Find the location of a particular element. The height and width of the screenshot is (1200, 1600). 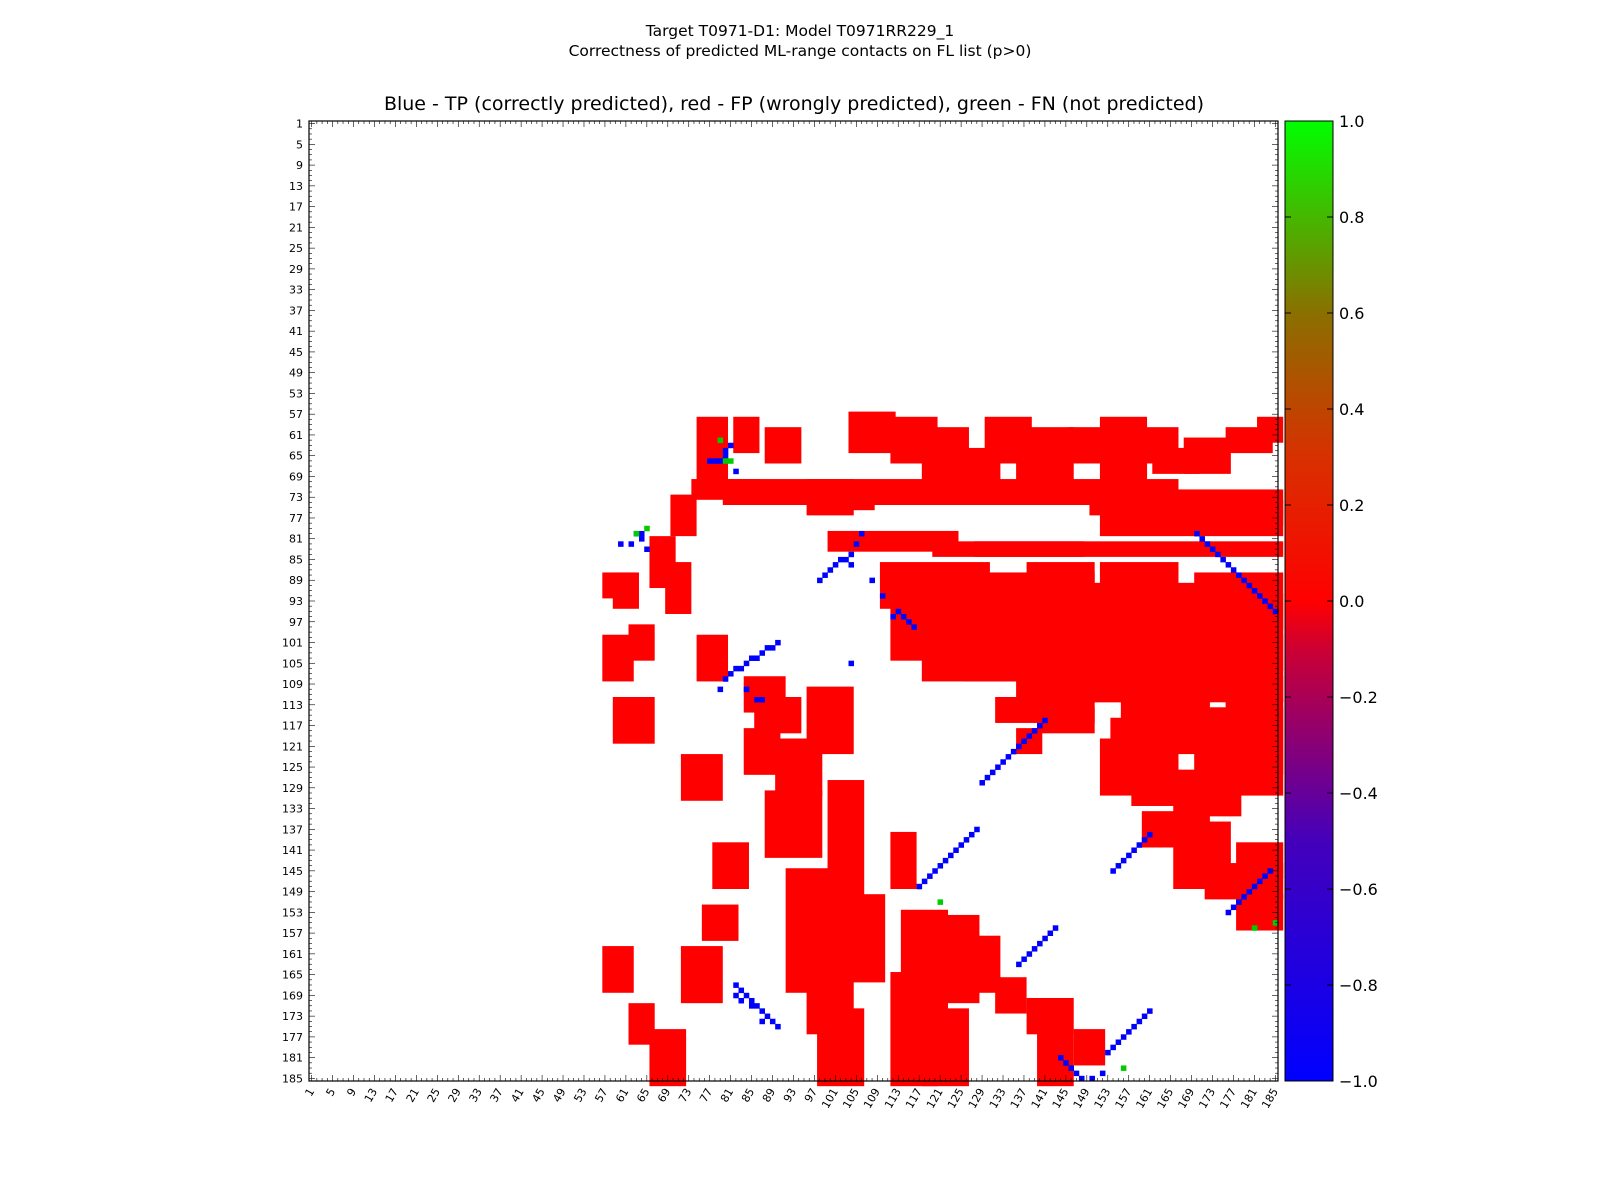

y-tick-label: 85 is located at coordinates (296, 559).